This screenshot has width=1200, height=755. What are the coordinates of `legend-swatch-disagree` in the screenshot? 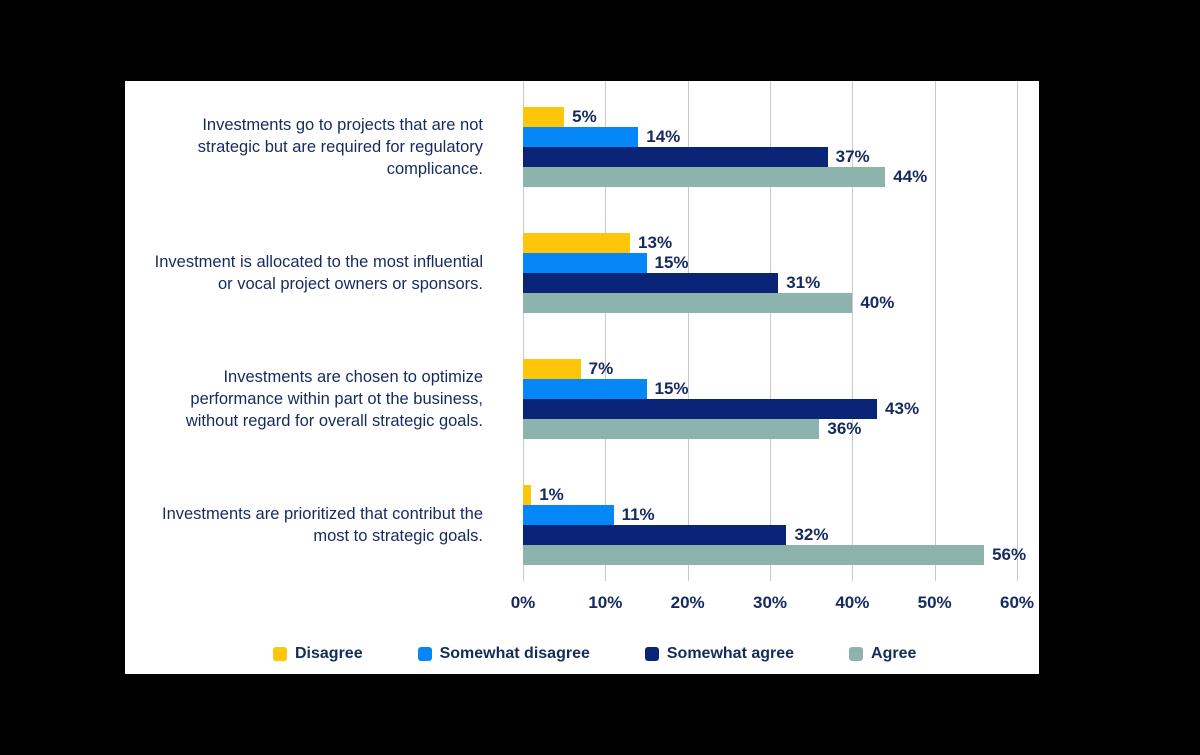 It's located at (280, 654).